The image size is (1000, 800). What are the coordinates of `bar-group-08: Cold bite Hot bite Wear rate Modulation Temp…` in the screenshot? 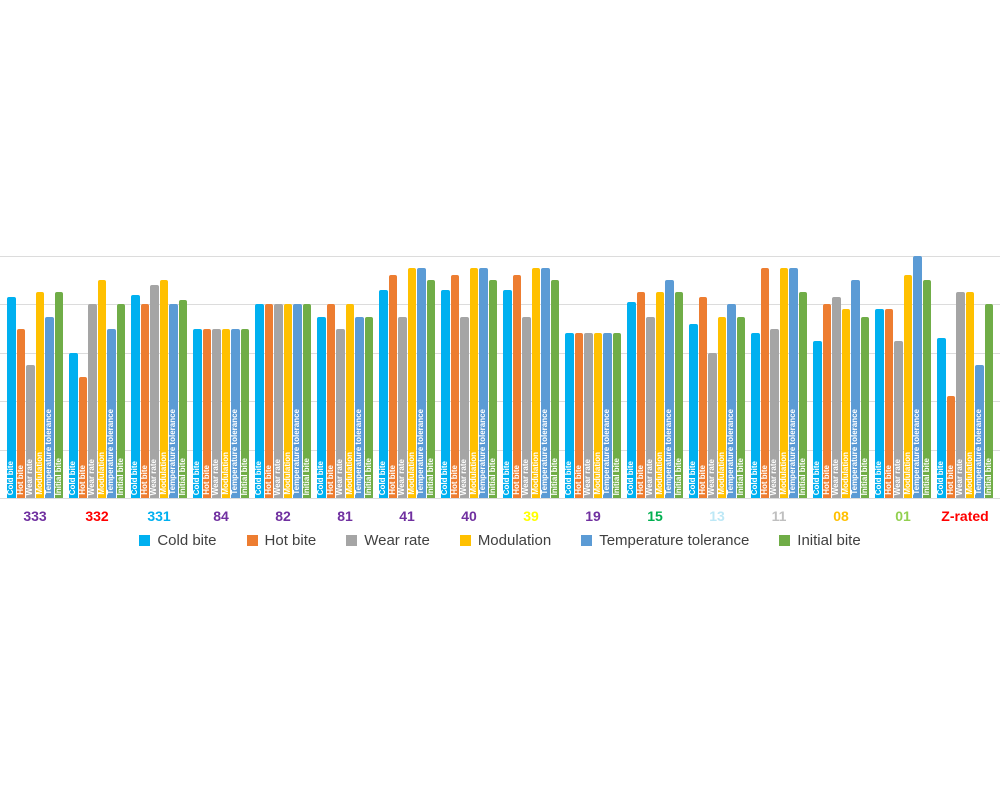 It's located at (841, 377).